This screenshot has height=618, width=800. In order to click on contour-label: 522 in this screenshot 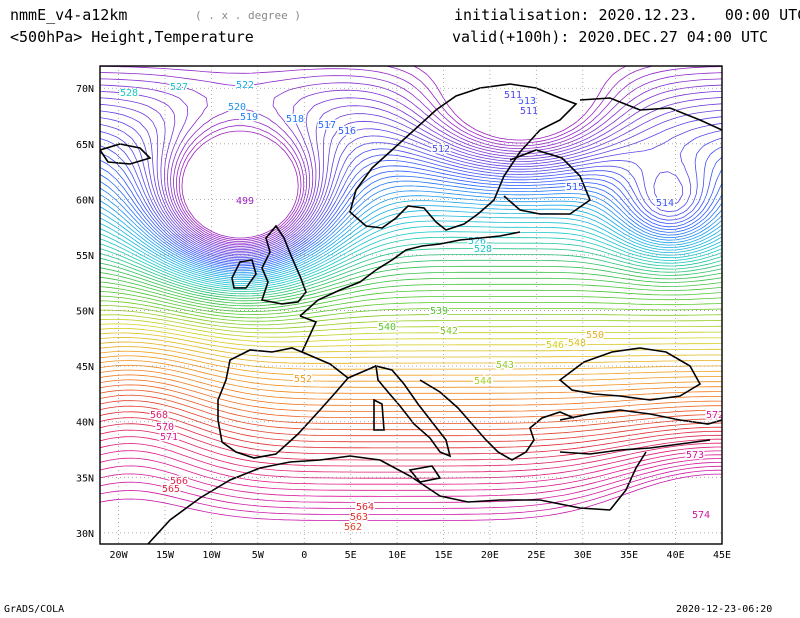, I will do `click(245, 85)`.